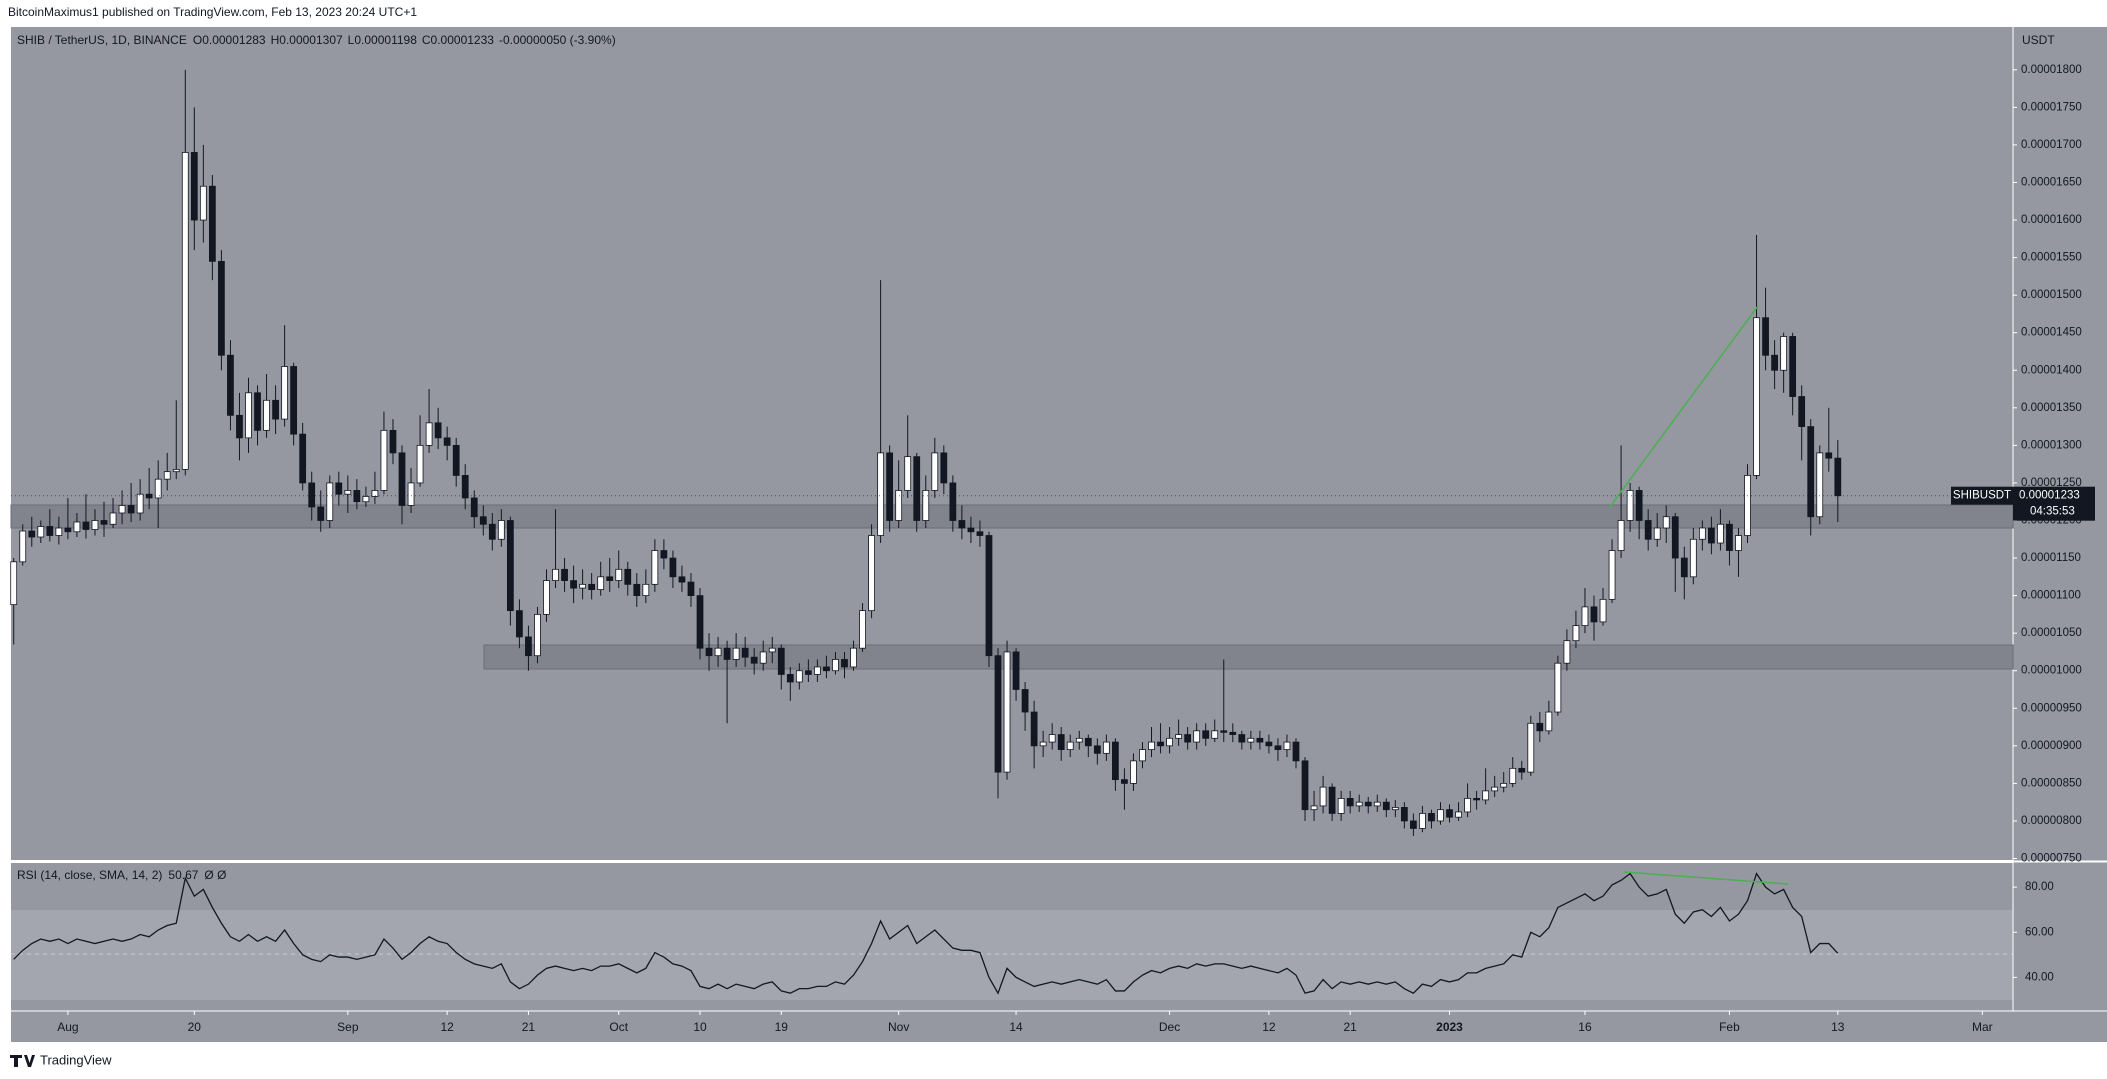 The height and width of the screenshot is (1079, 2107). What do you see at coordinates (557, 40) in the screenshot?
I see `change: -0.00000050 (-3.90%)` at bounding box center [557, 40].